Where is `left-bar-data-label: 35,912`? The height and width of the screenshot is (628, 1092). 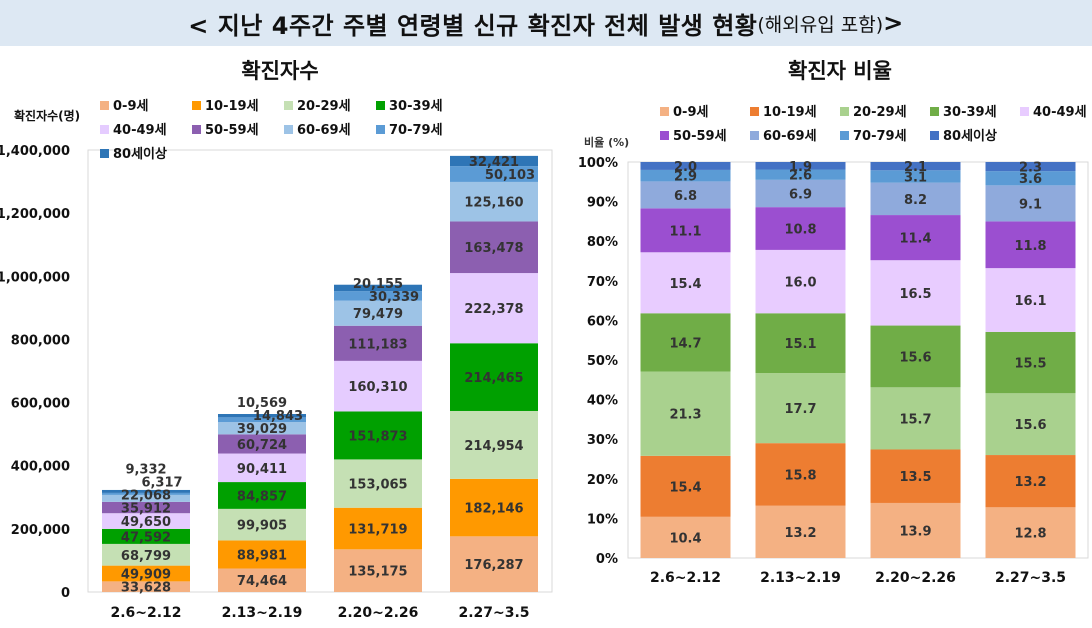
left-bar-data-label: 35,912 is located at coordinates (146, 509).